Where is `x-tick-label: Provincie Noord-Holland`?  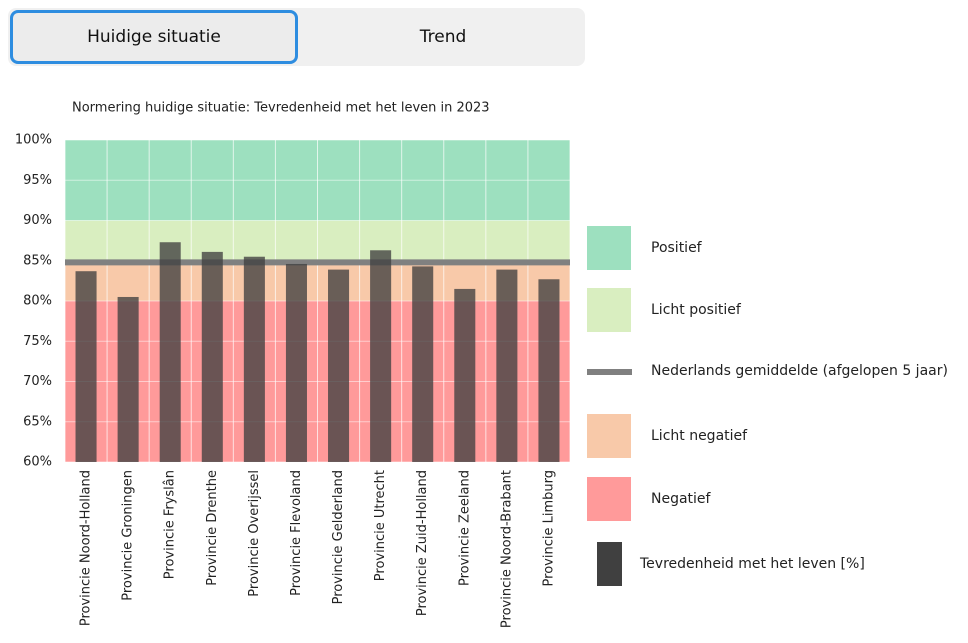
x-tick-label: Provincie Noord-Holland is located at coordinates (86, 548).